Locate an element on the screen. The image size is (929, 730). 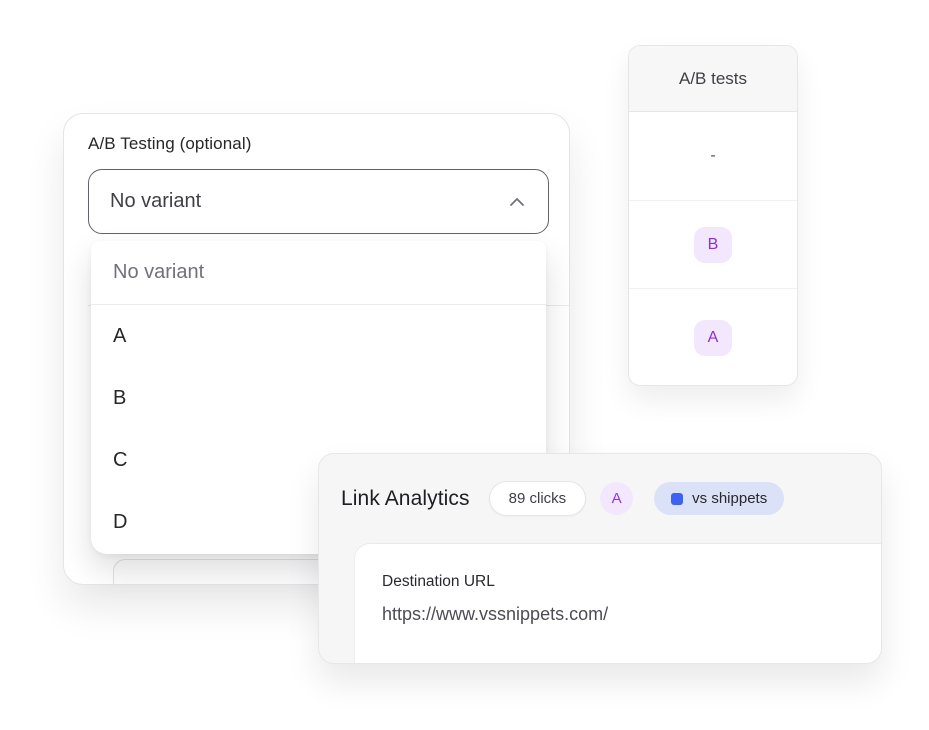
empty-variant-cell: - is located at coordinates (713, 155).